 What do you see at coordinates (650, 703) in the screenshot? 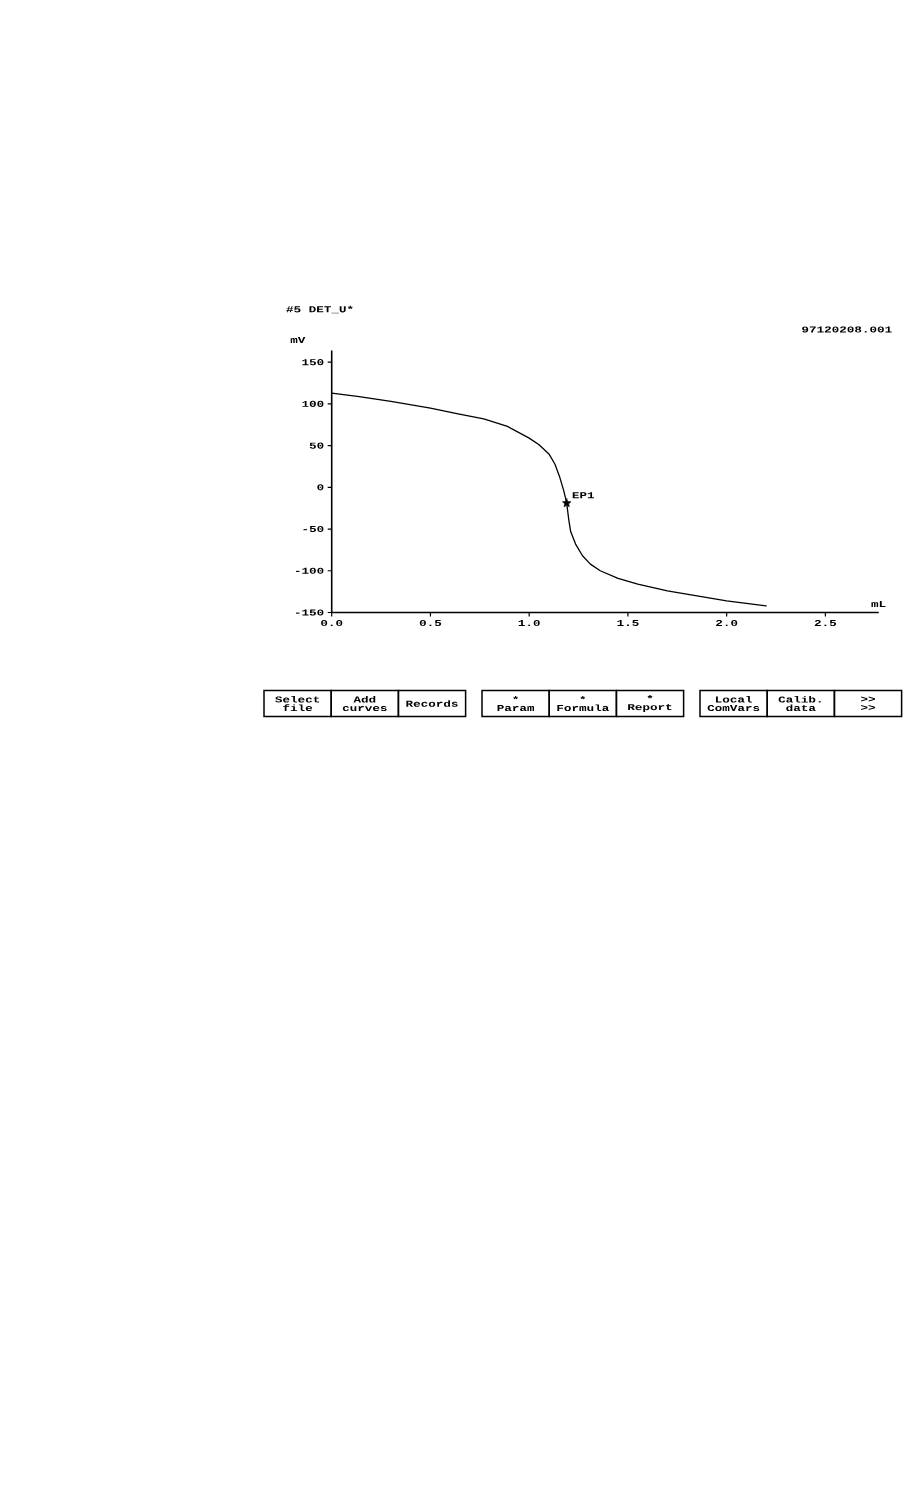
I see `text: * Report` at bounding box center [650, 703].